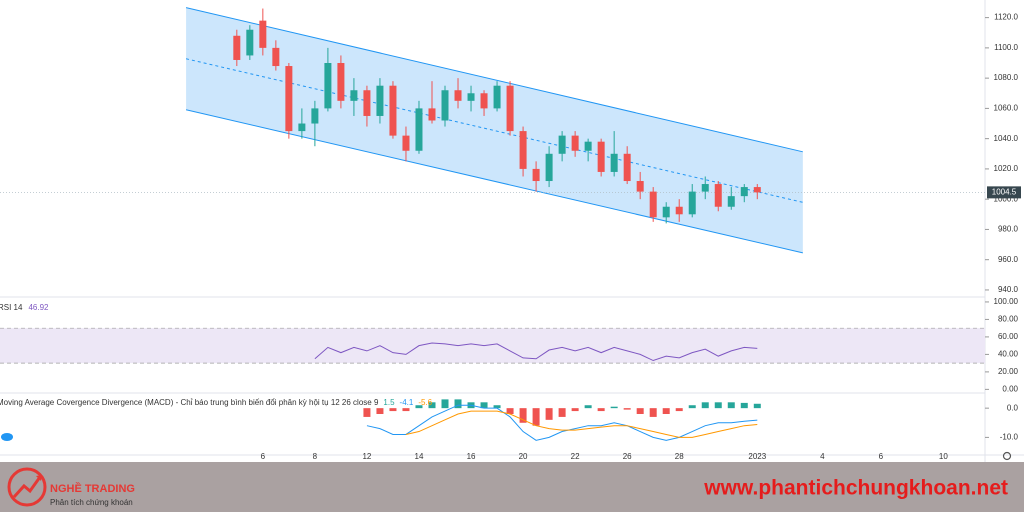  What do you see at coordinates (575, 456) in the screenshot?
I see `x-tick-label: 22` at bounding box center [575, 456].